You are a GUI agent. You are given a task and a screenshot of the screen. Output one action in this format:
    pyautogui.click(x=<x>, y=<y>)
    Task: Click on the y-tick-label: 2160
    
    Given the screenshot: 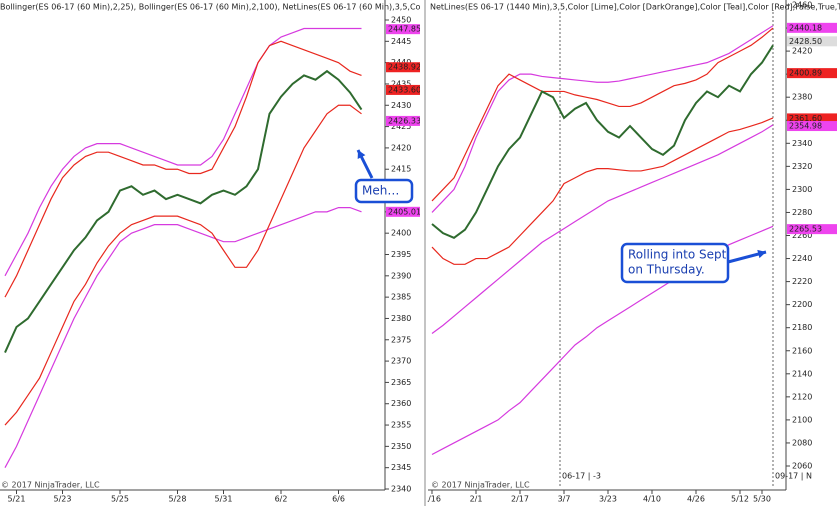 What is the action you would take?
    pyautogui.click(x=802, y=350)
    